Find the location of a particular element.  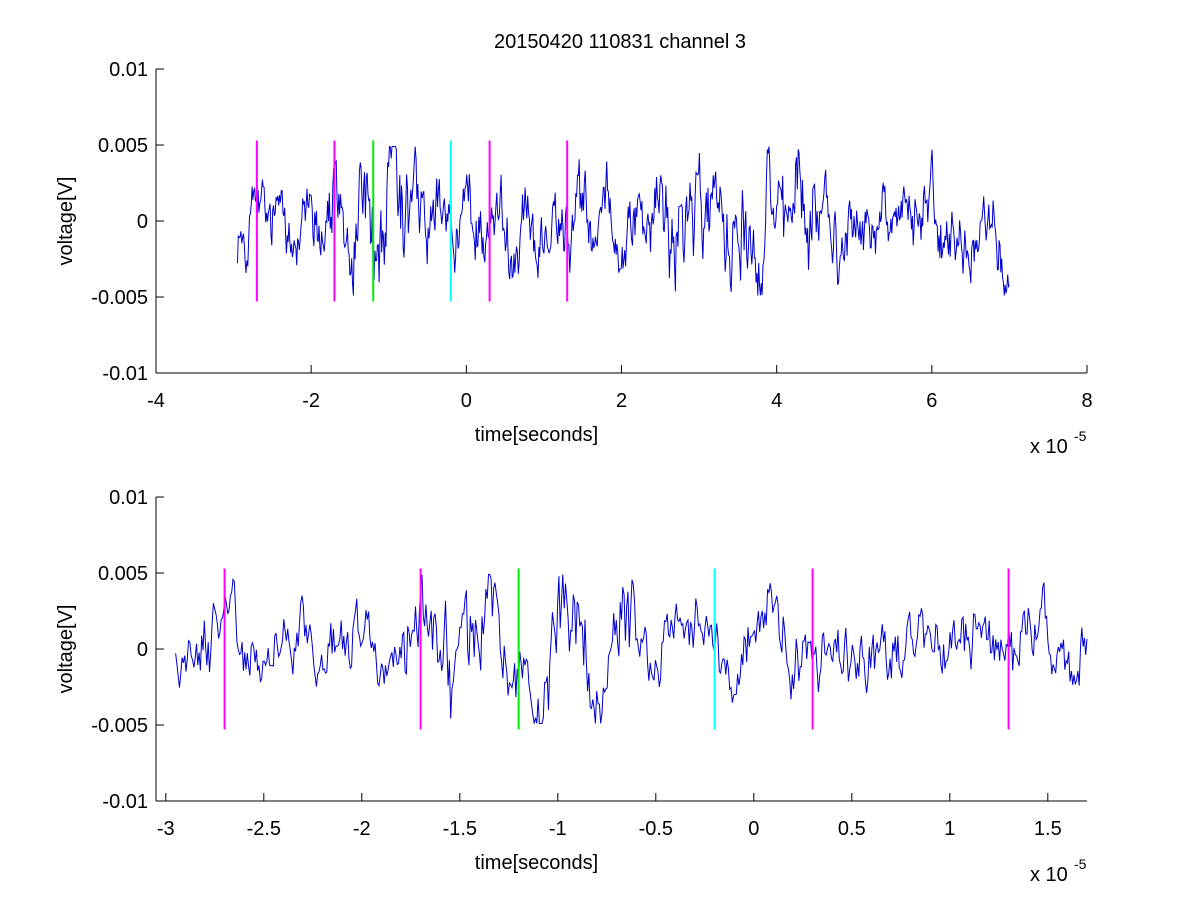

x-tick-label: -2.5 is located at coordinates (264, 829).